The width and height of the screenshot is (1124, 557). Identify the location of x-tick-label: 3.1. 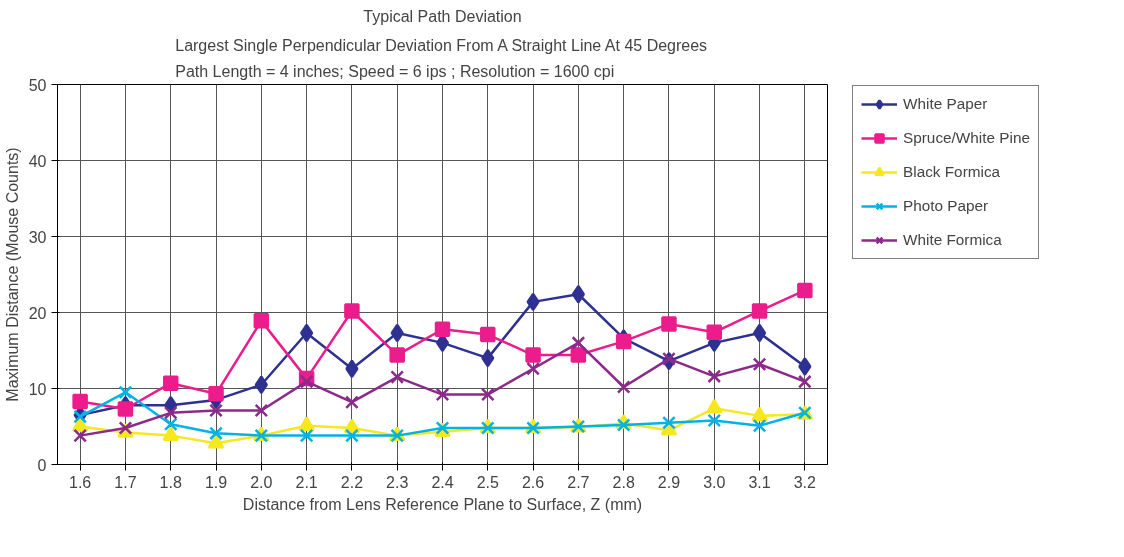
(759, 482).